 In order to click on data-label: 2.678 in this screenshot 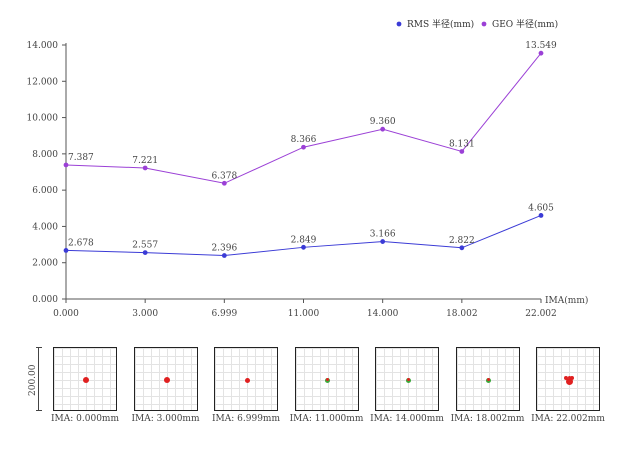, I will do `click(81, 243)`.